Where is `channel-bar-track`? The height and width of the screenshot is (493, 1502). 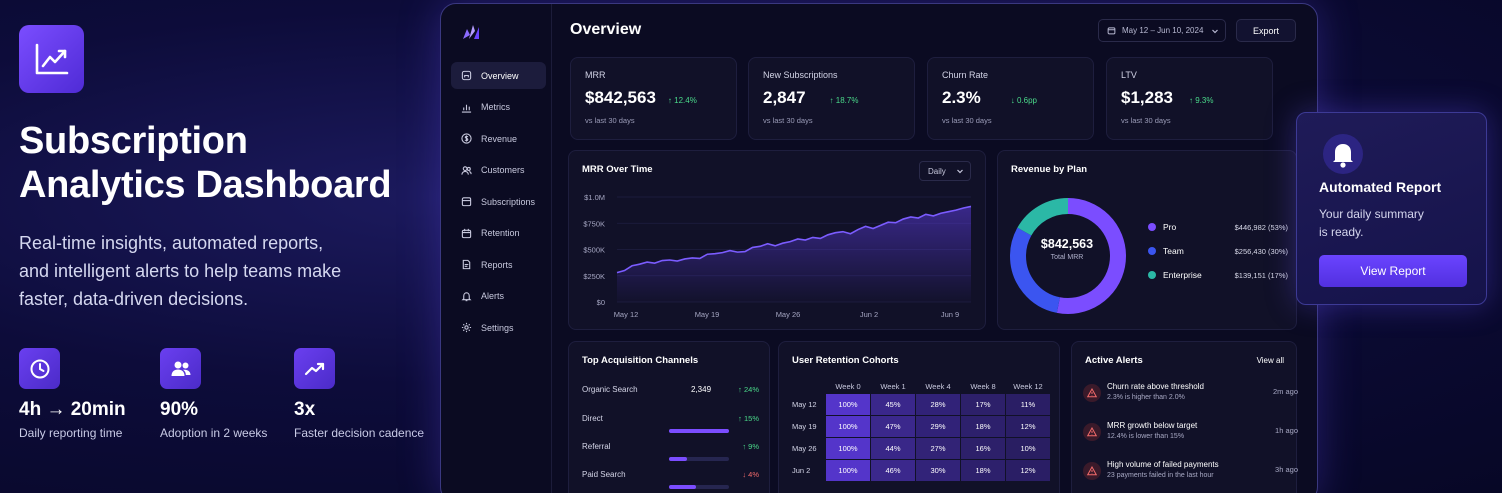 channel-bar-track is located at coordinates (699, 487).